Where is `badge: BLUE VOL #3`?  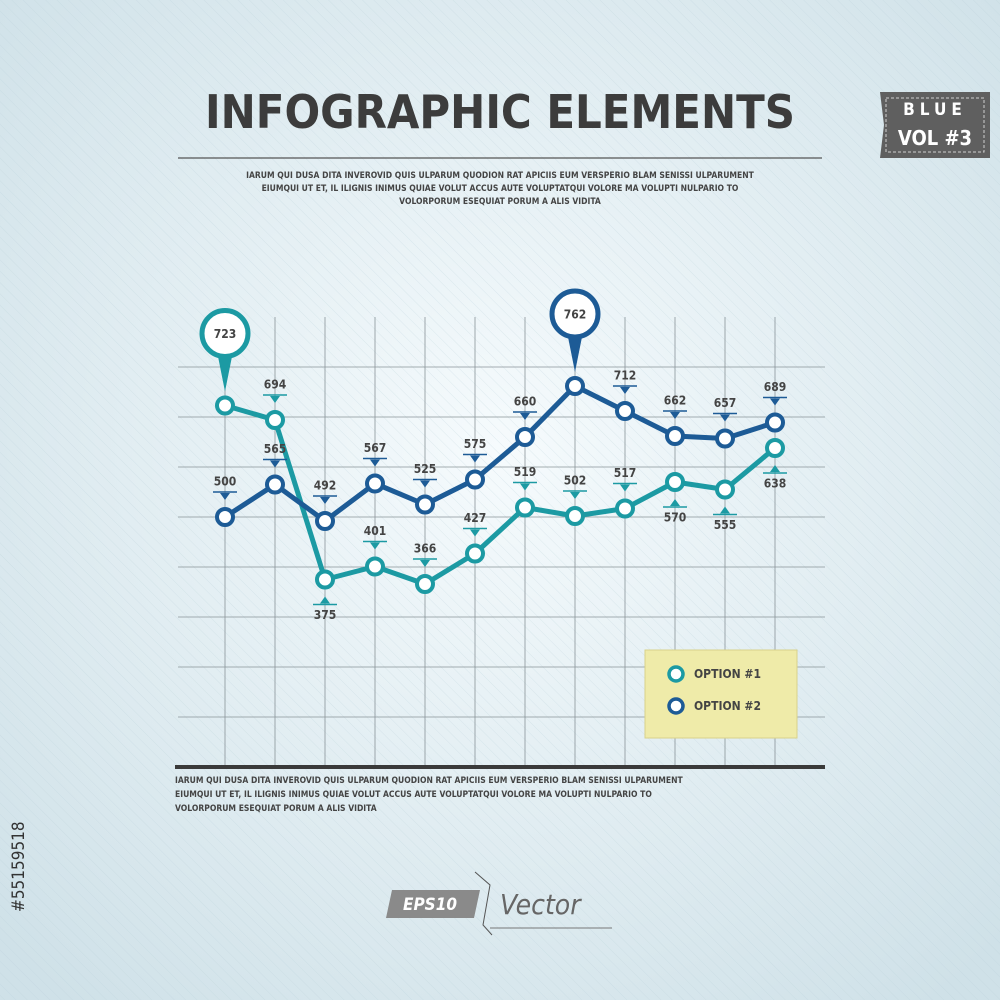
badge: BLUE VOL #3 is located at coordinates (935, 125).